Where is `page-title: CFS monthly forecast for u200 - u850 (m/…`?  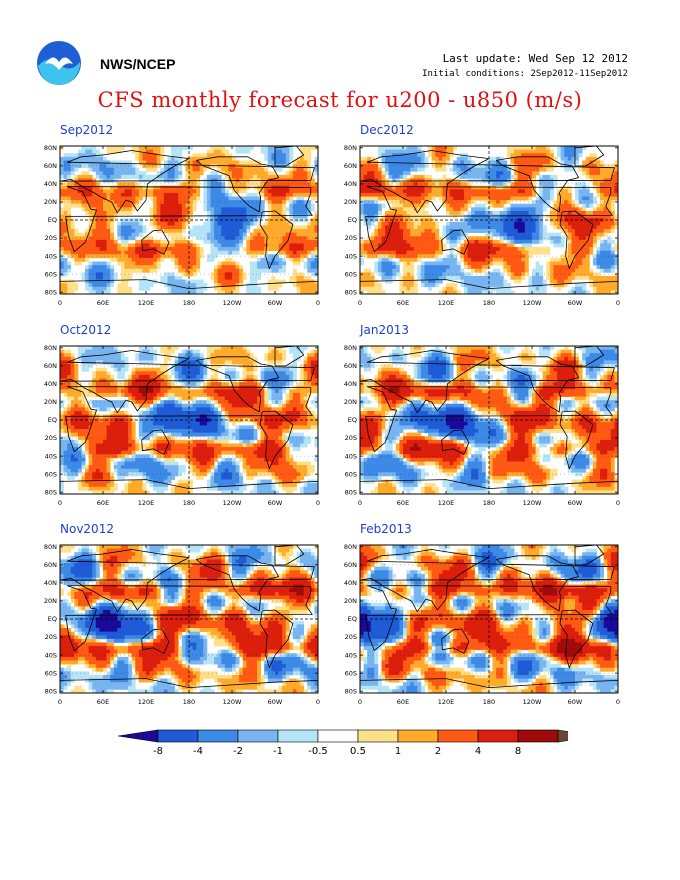
page-title: CFS monthly forecast for u200 - u850 (m/… is located at coordinates (340, 100).